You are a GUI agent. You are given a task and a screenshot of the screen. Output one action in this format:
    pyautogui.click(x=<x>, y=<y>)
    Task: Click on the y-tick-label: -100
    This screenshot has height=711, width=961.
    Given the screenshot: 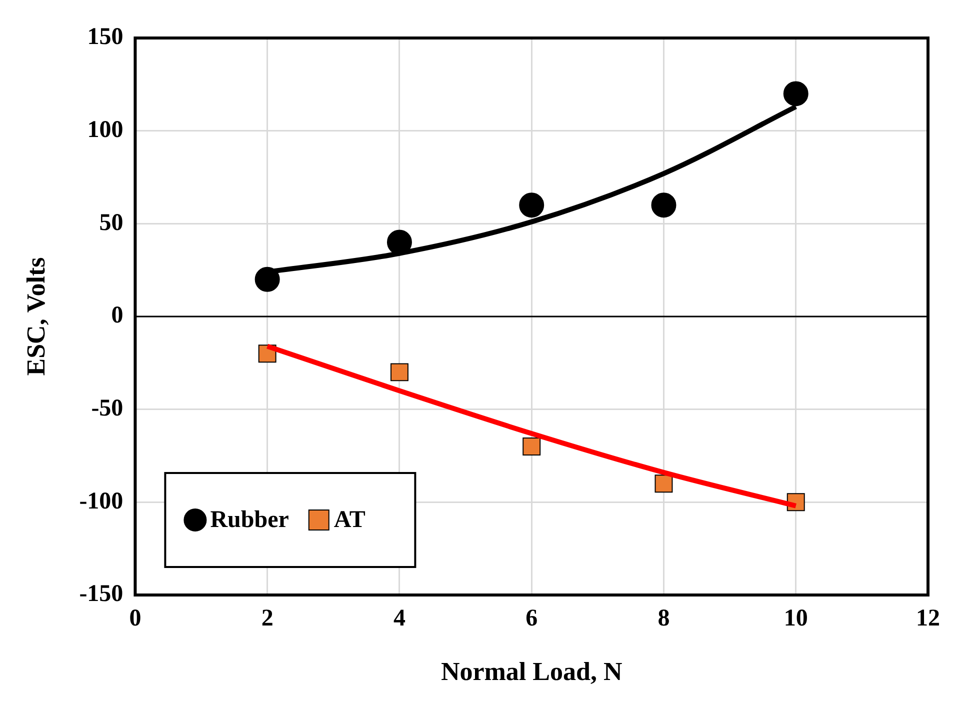 What is the action you would take?
    pyautogui.click(x=101, y=501)
    